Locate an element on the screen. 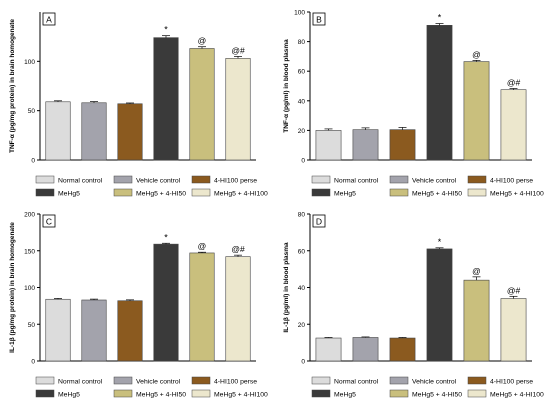  y-axis-title: IL-1β (pg/ml) in blood plasma is located at coordinates (286, 287).